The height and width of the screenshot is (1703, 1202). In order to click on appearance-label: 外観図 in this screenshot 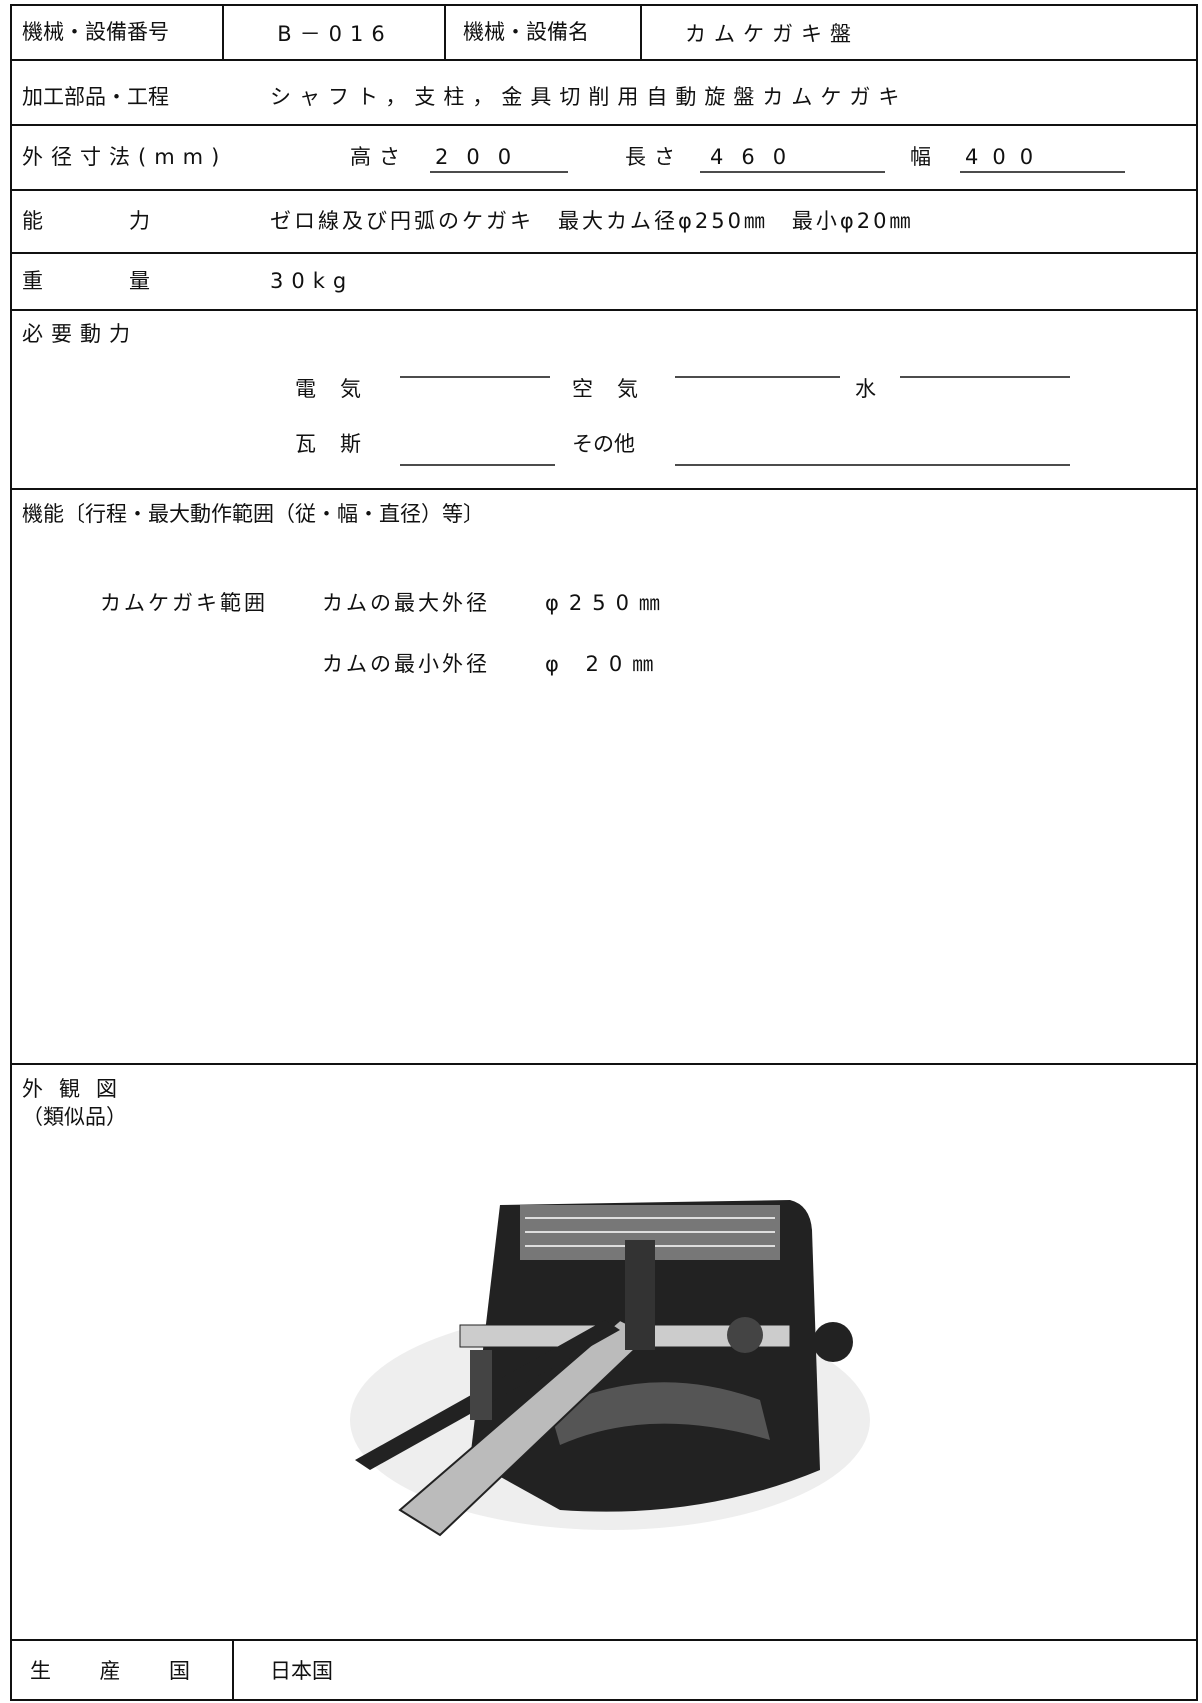, I will do `click(77, 1089)`.